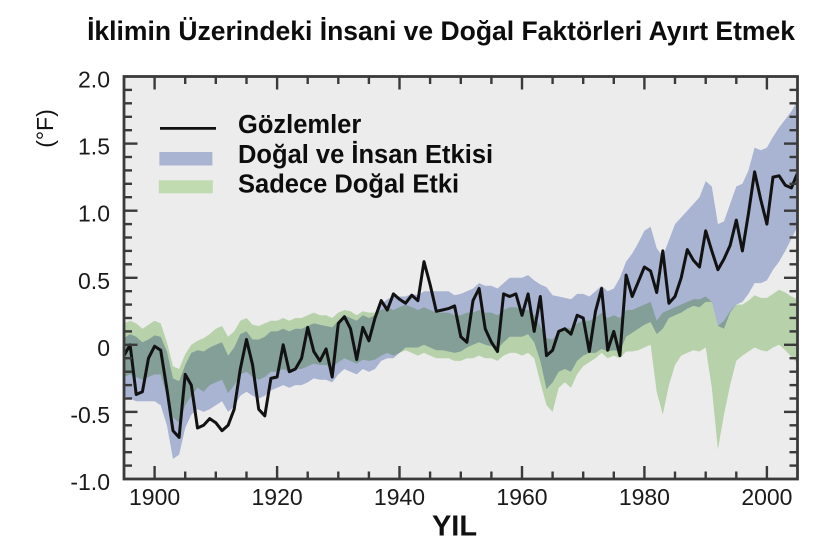 Image resolution: width=825 pixels, height=544 pixels. What do you see at coordinates (348, 185) in the screenshot?
I see `svg-text: Sadece Doğal Etki` at bounding box center [348, 185].